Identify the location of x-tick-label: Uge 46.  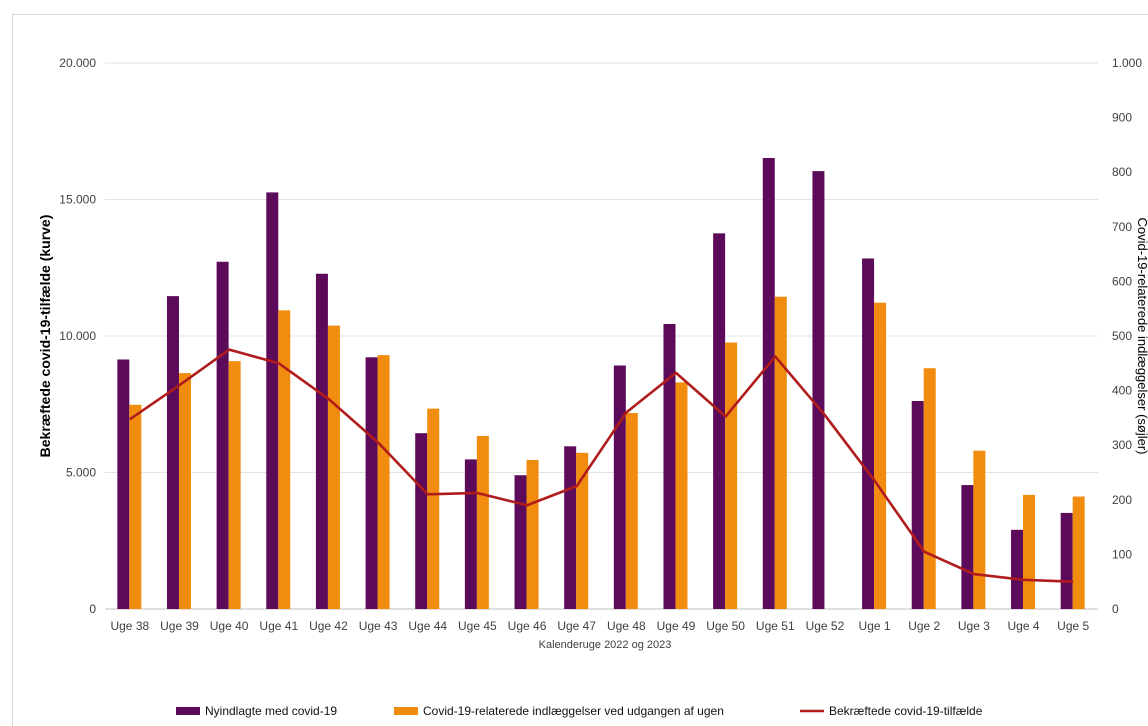
(527, 626).